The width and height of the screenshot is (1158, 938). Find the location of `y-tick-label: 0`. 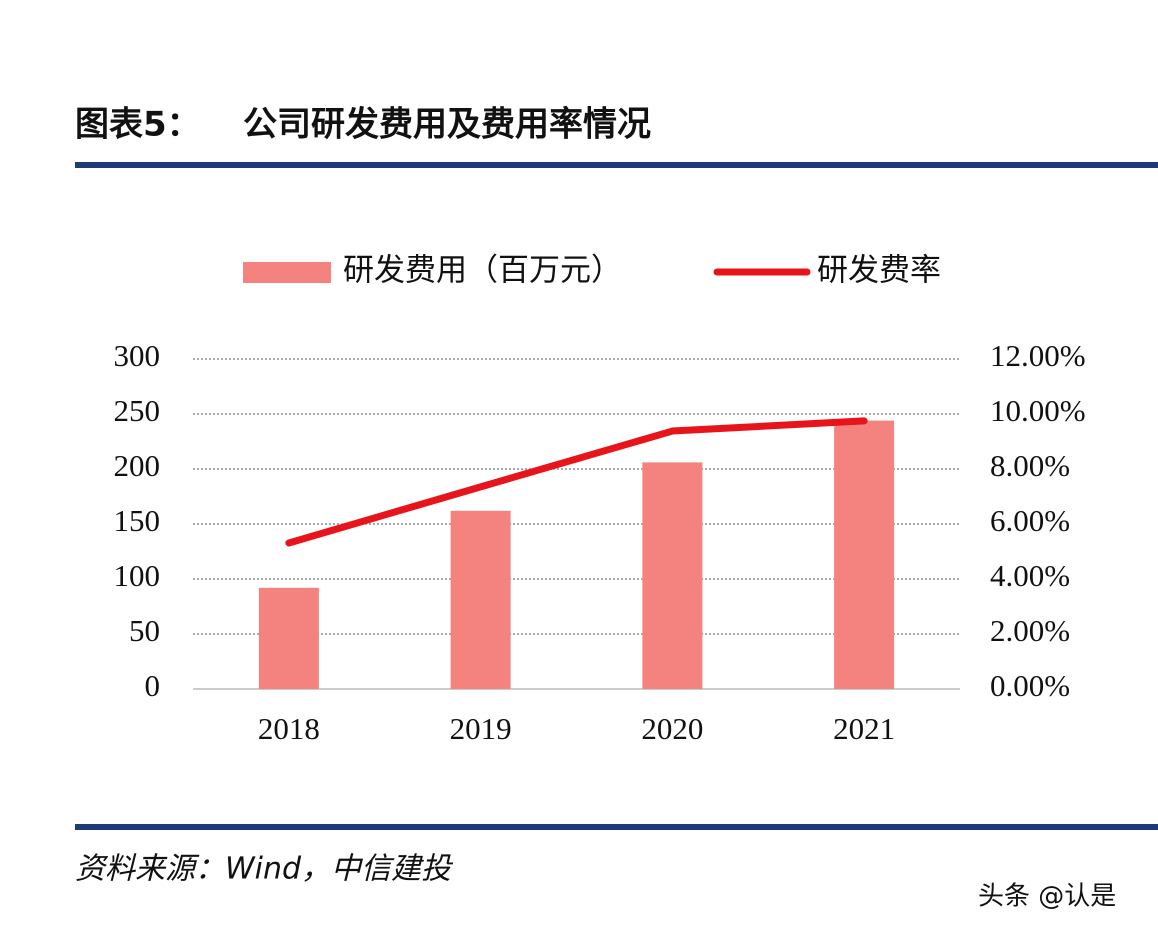

y-tick-label: 0 is located at coordinates (153, 685).